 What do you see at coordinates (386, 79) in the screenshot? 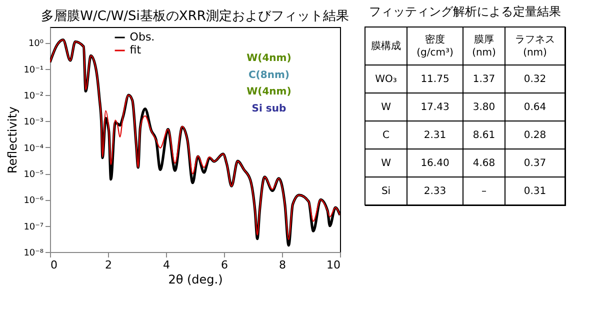
I see `category-label: WO₃` at bounding box center [386, 79].